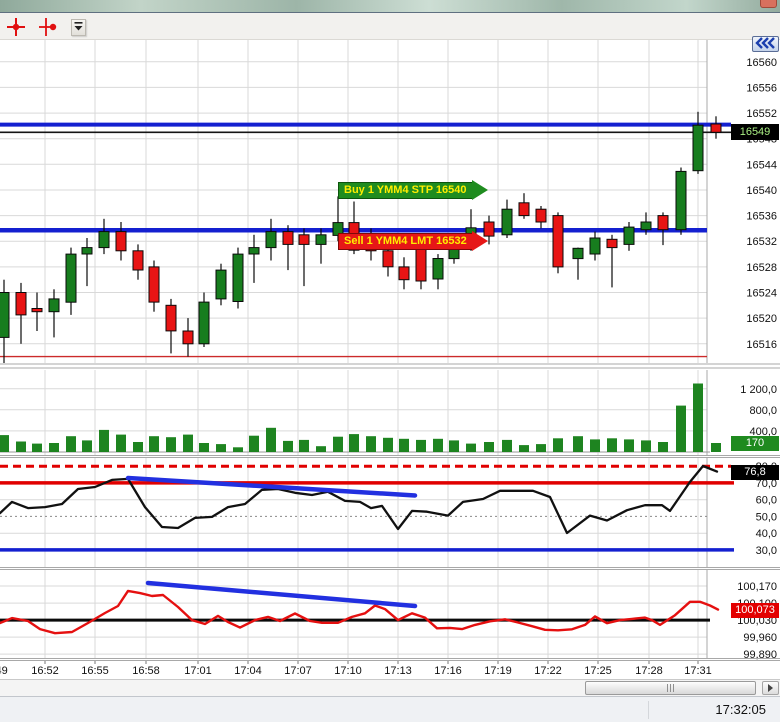  I want to click on last-price-tag: 16549, so click(755, 132).